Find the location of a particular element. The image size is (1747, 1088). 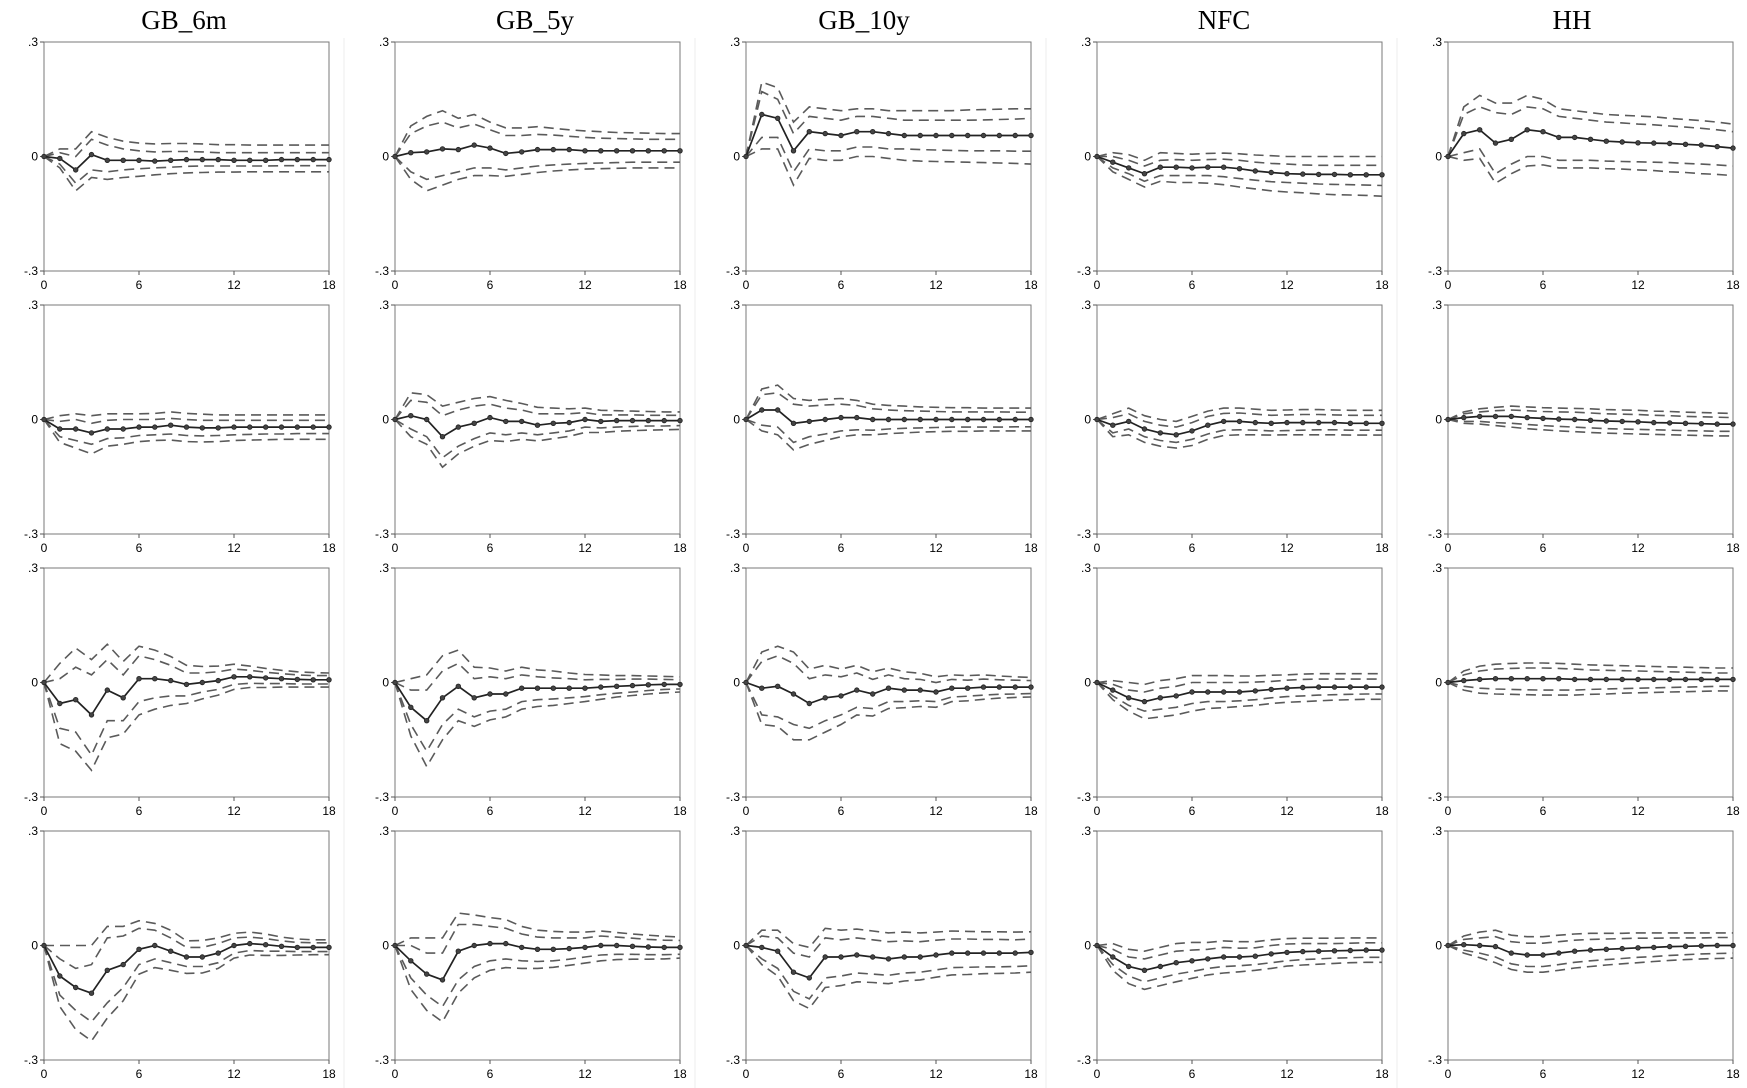

column-title: GB_10y is located at coordinates (864, 20).